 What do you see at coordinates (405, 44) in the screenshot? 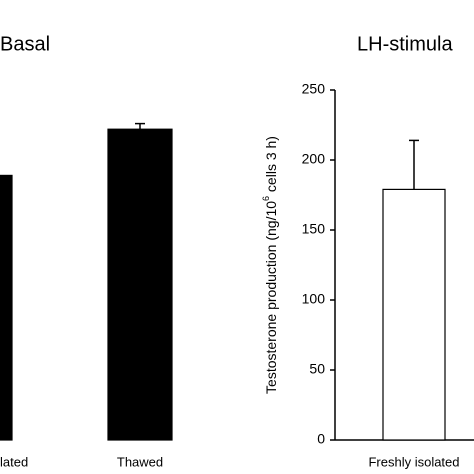
I see `chart-title: LH-stimula` at bounding box center [405, 44].